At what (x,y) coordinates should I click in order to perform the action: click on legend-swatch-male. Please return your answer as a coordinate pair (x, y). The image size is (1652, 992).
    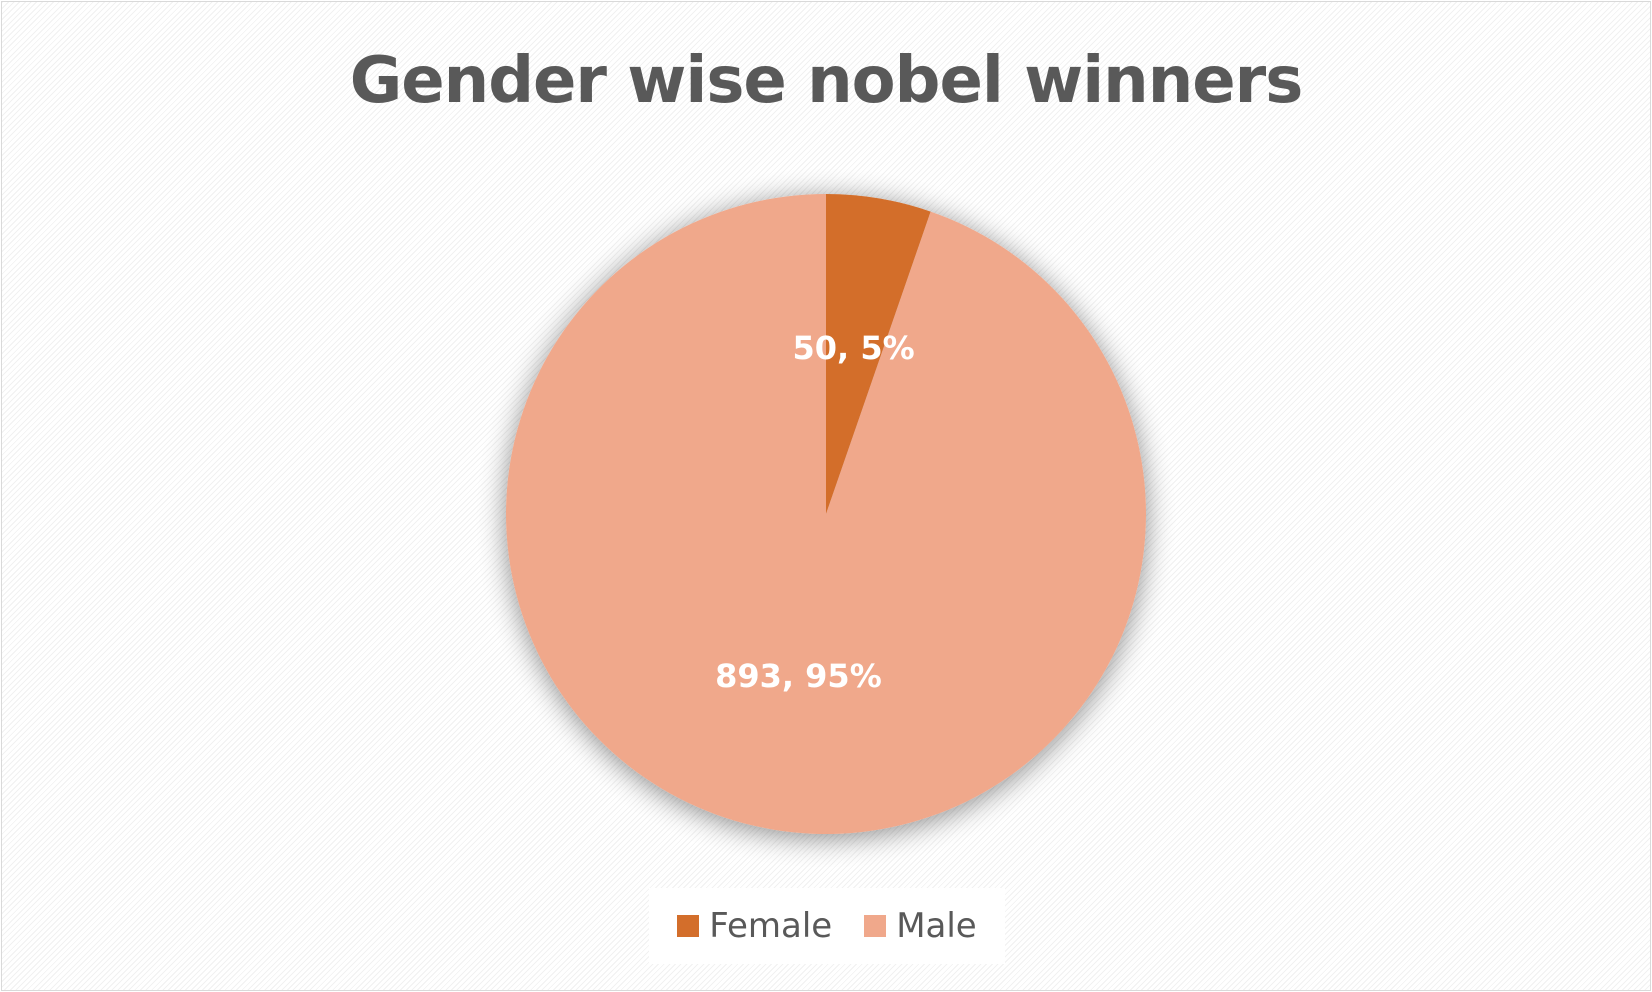
    Looking at the image, I should click on (875, 926).